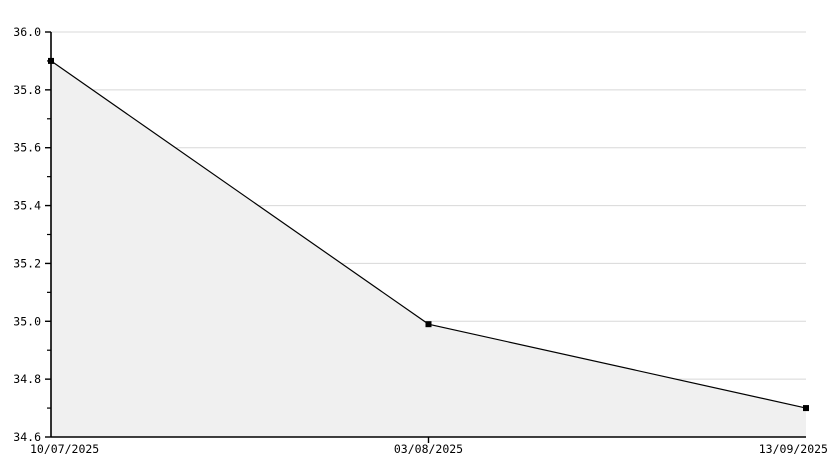 The width and height of the screenshot is (834, 468). Describe the element at coordinates (48, 234) in the screenshot. I see `y-axis-tick-group` at that location.